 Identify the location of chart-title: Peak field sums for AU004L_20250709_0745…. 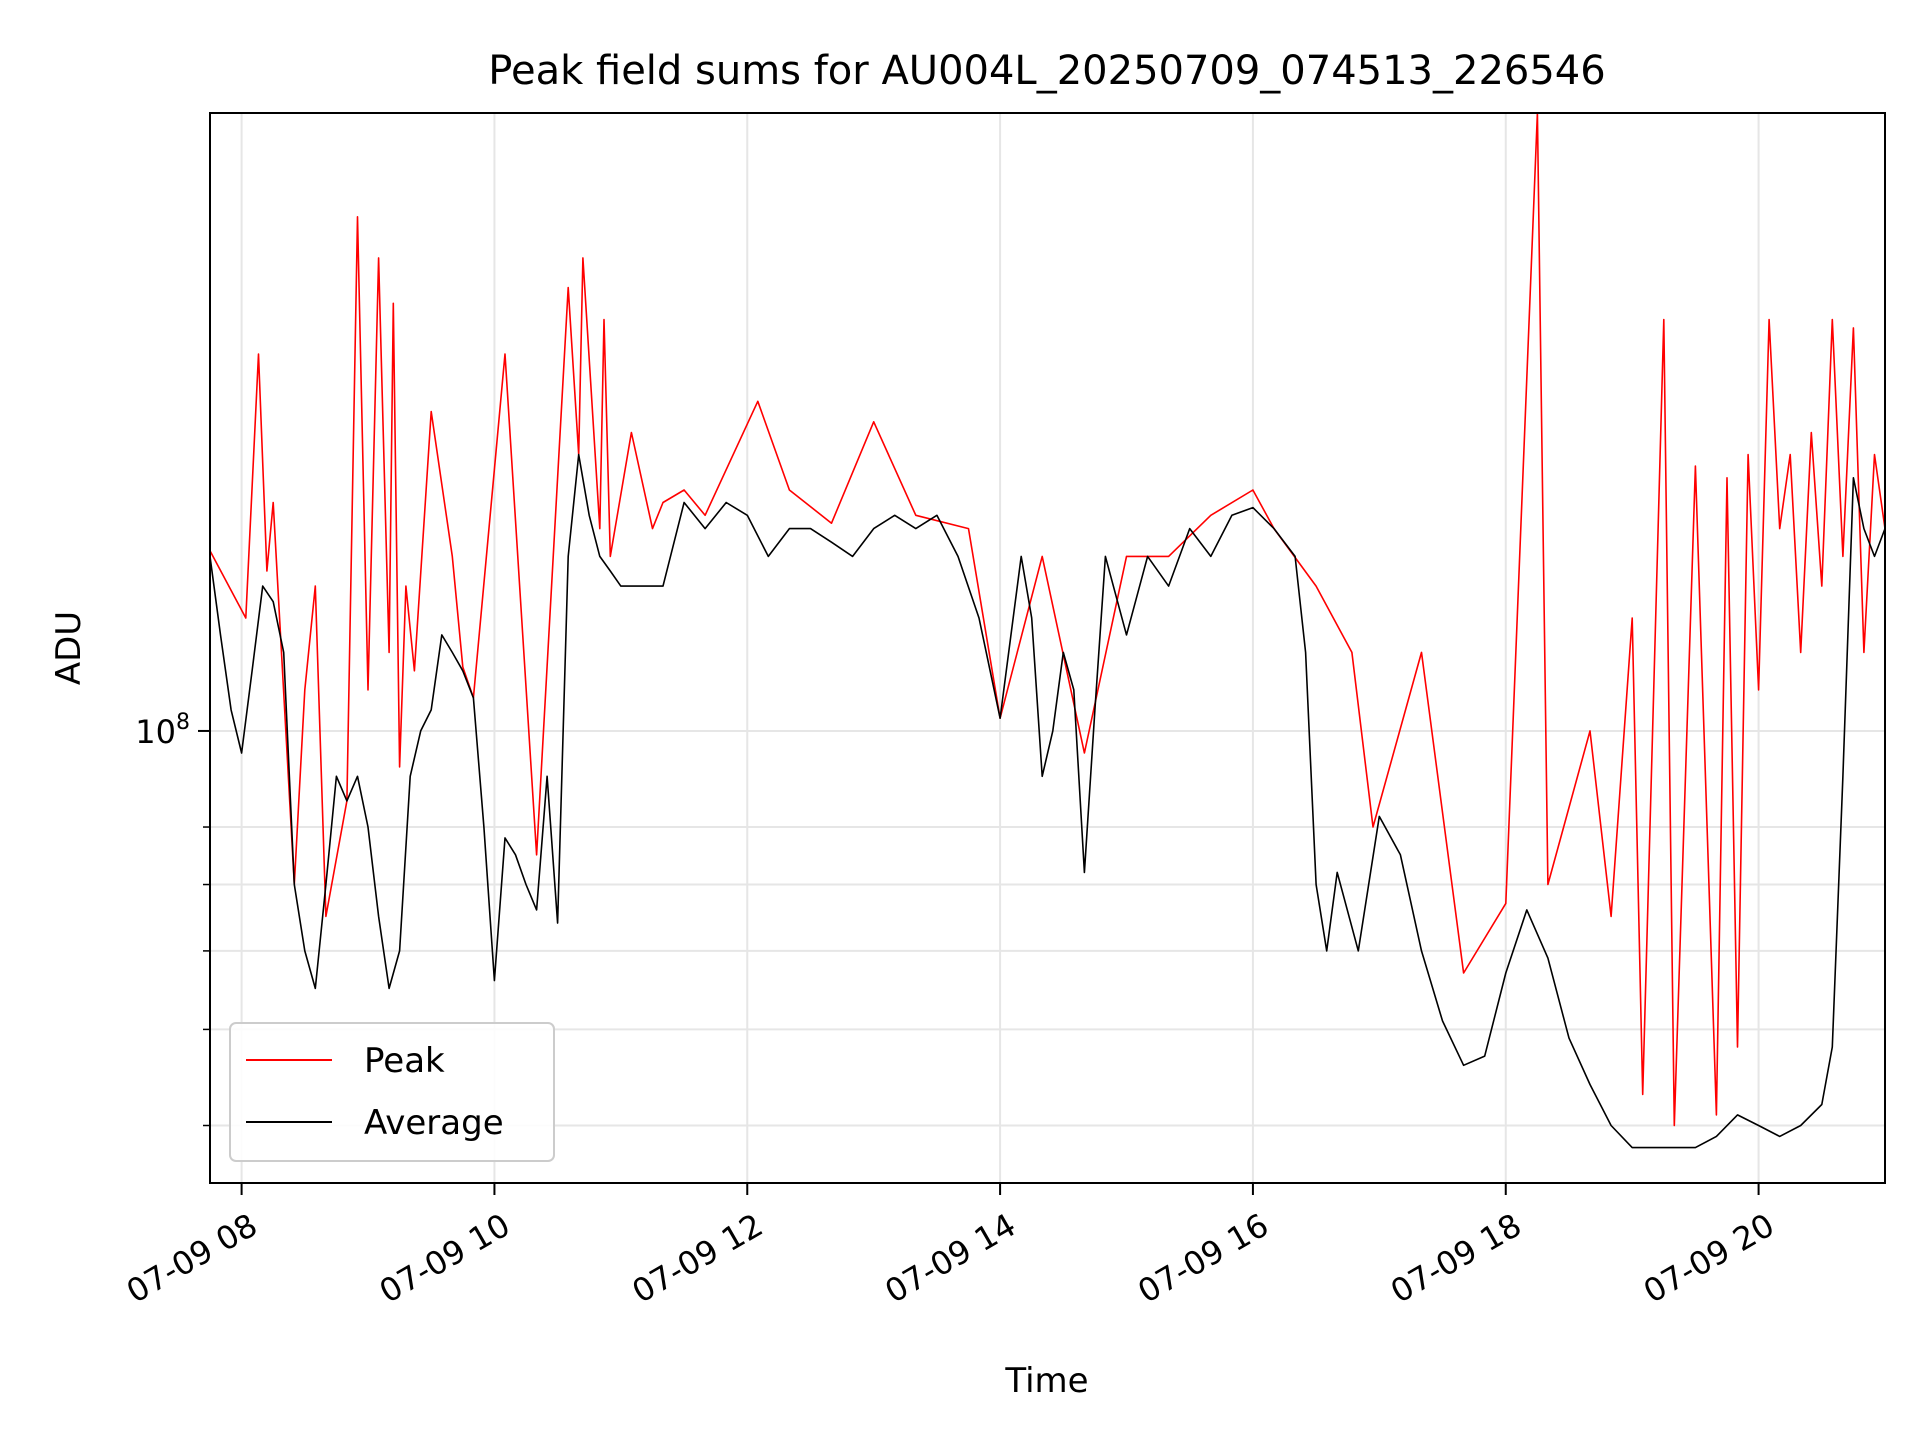
(1046, 71).